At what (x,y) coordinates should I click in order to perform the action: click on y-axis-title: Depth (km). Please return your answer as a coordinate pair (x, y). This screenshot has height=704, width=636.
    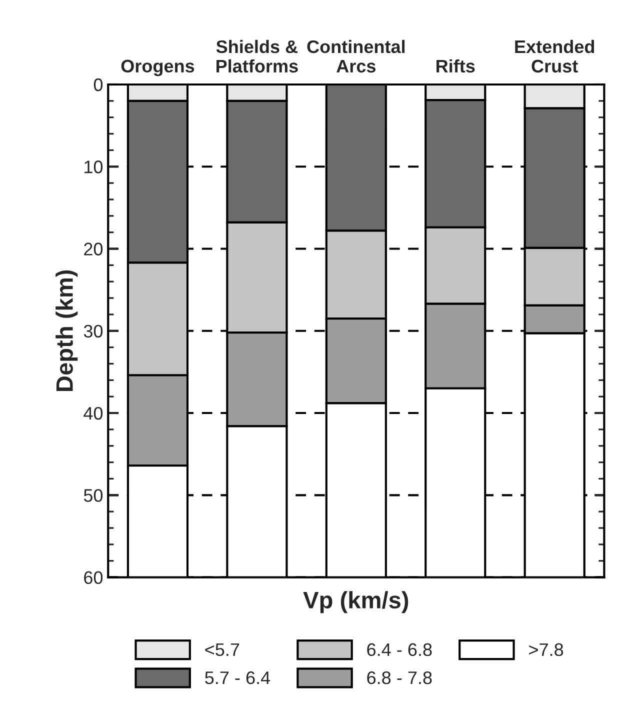
    Looking at the image, I should click on (67, 330).